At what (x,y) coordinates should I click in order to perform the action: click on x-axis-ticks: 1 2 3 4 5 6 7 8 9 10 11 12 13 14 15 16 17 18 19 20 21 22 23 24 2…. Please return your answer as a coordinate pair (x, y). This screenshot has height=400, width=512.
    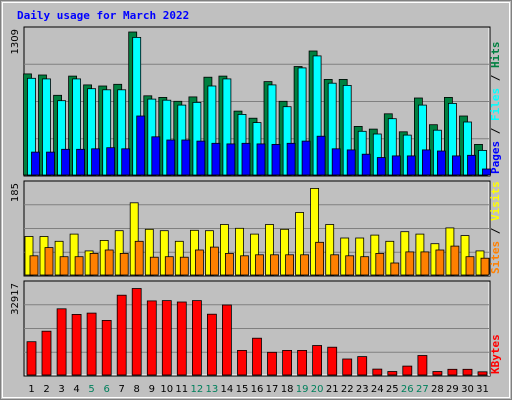
    Looking at the image, I should click on (258, 389).